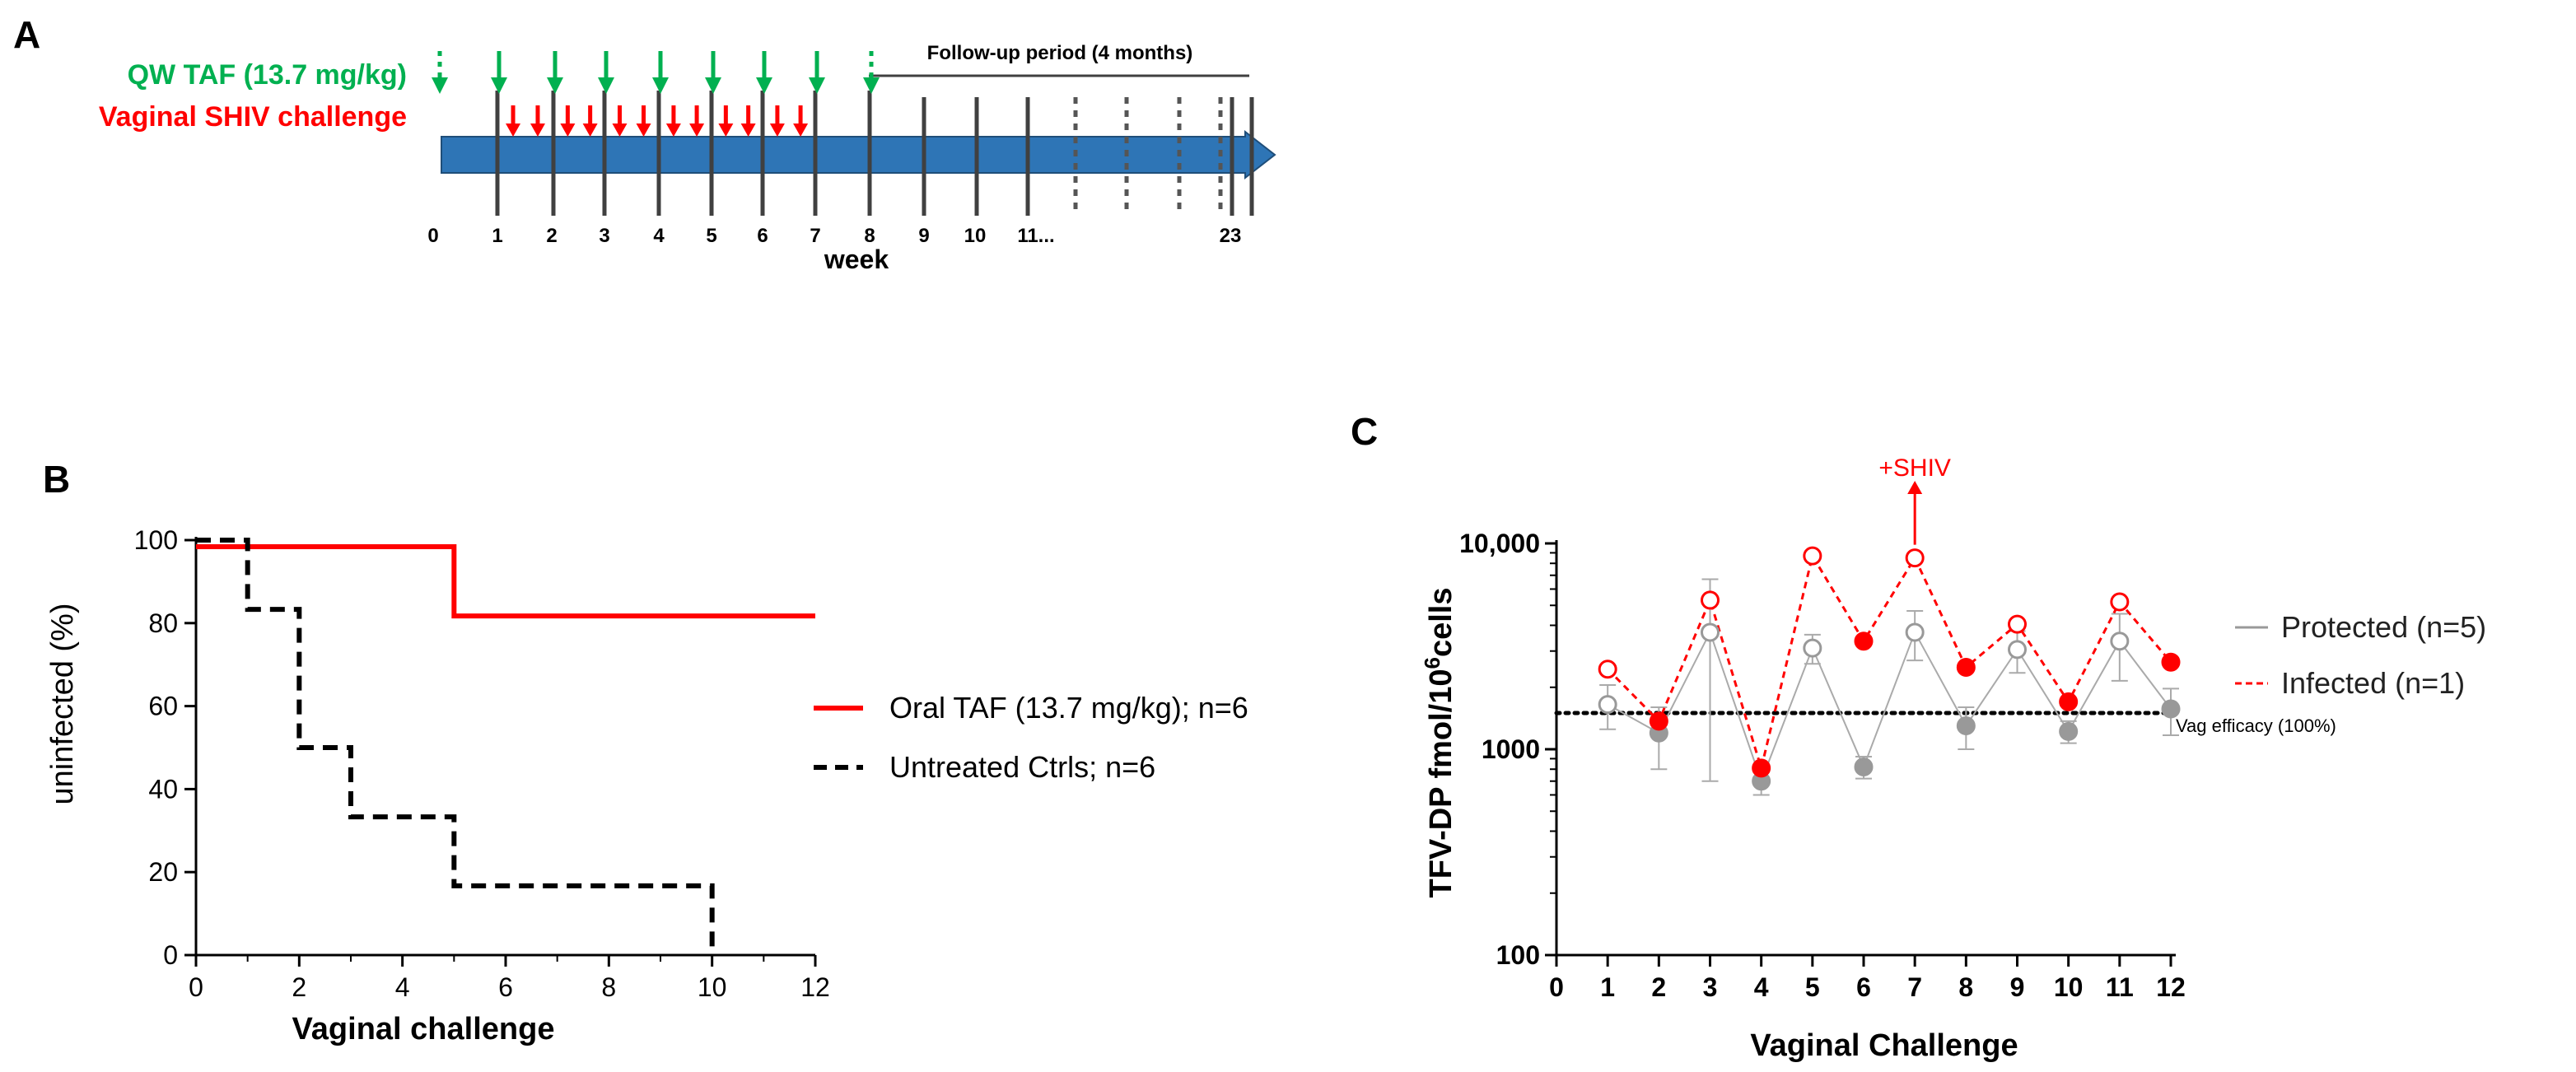 This screenshot has width=2576, height=1072. What do you see at coordinates (56, 479) in the screenshot?
I see `panel-b-letter: B` at bounding box center [56, 479].